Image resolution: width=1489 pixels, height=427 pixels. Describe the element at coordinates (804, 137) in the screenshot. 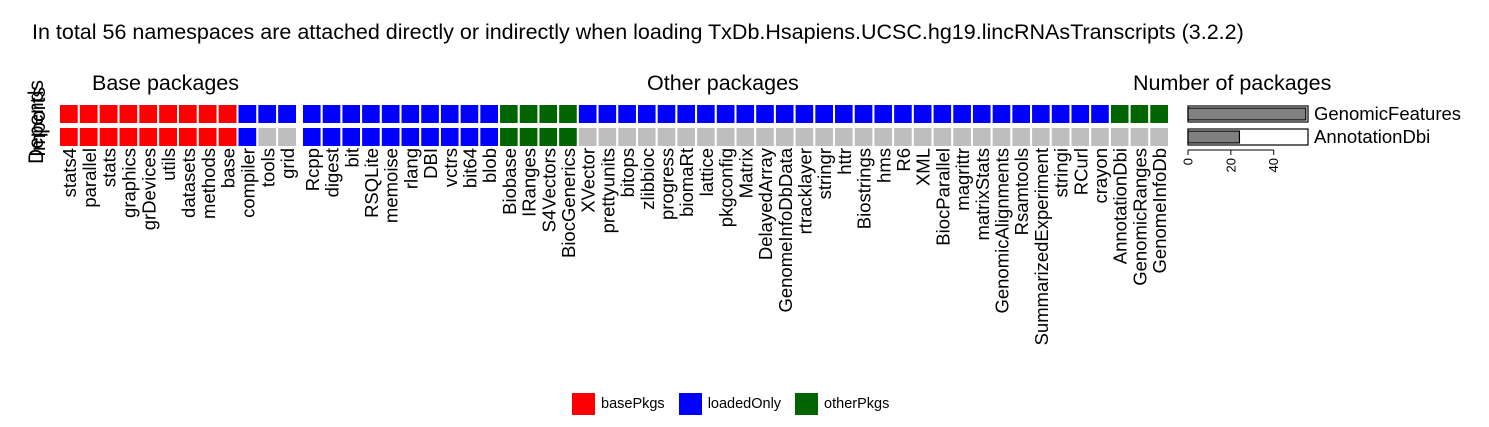

I see `heatmap-cell-rtracklayer-imports` at that location.